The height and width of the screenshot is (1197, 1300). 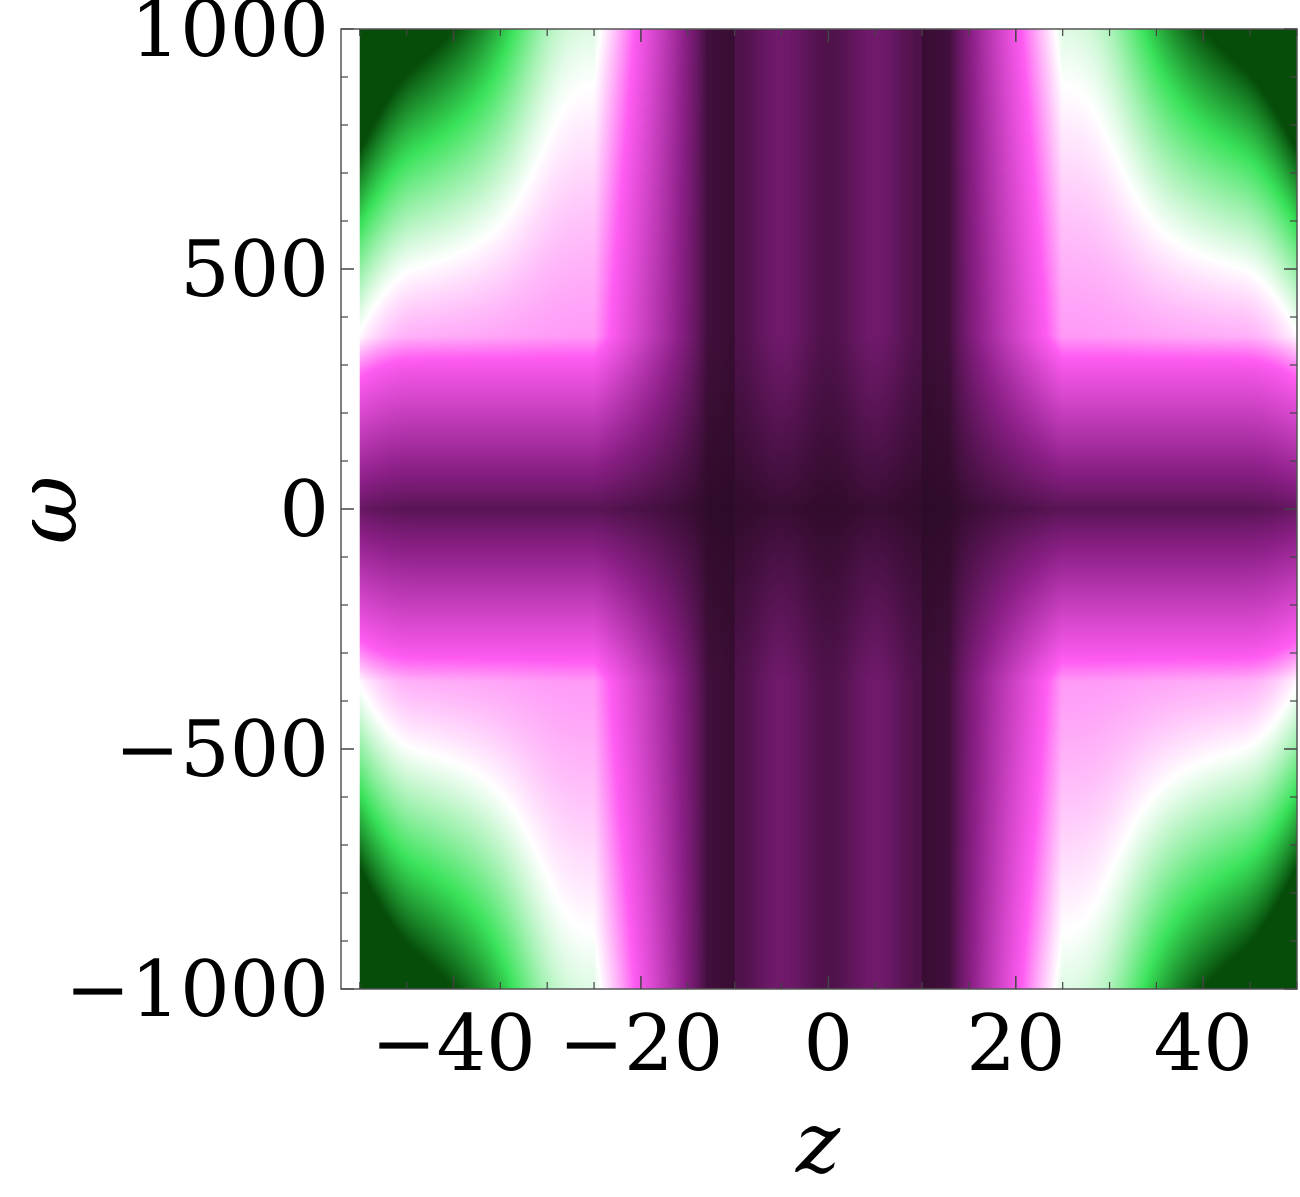 I want to click on x-tick-label: −40, so click(x=453, y=1044).